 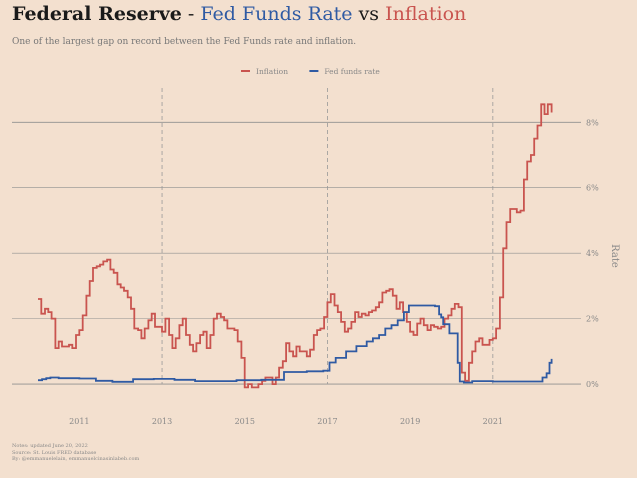 I want to click on x-tick-label: 2019, so click(x=410, y=421).